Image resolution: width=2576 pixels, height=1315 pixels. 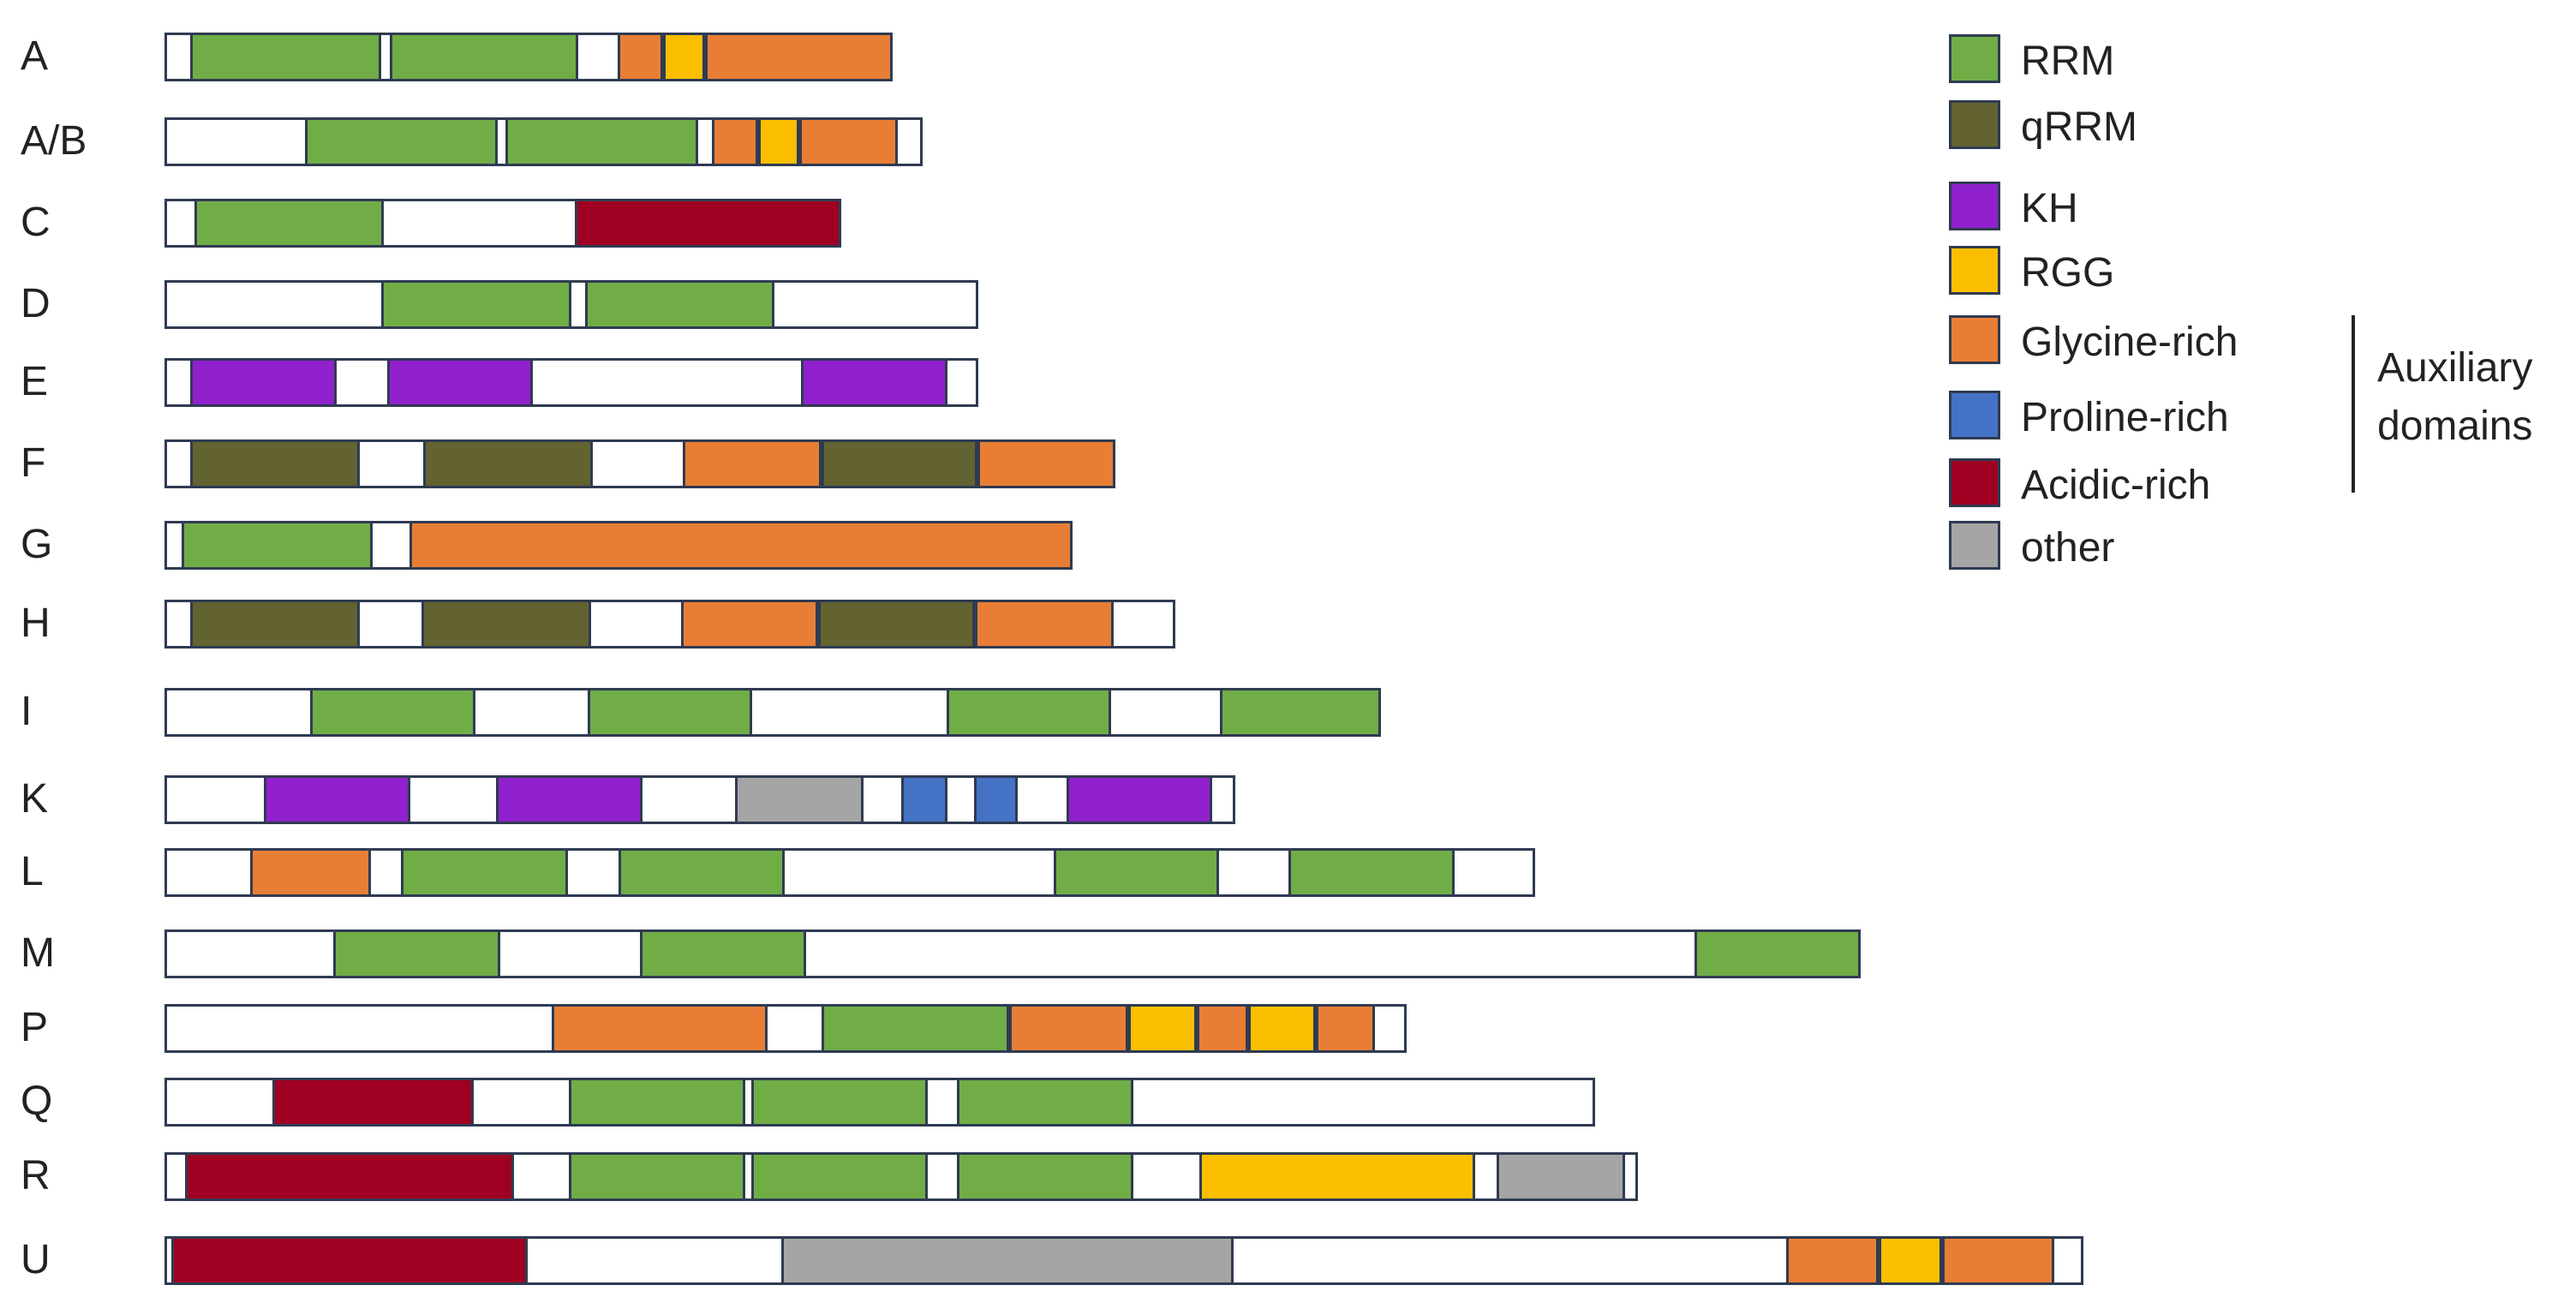 I want to click on row-label: H, so click(x=36, y=624).